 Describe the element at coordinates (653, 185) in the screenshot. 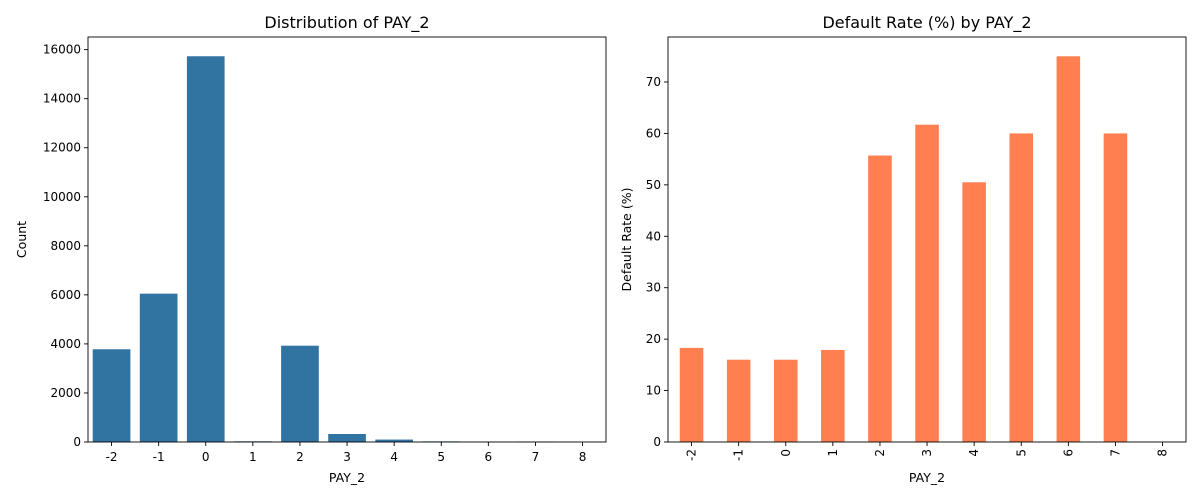

I see `y-tick-label: 50` at that location.